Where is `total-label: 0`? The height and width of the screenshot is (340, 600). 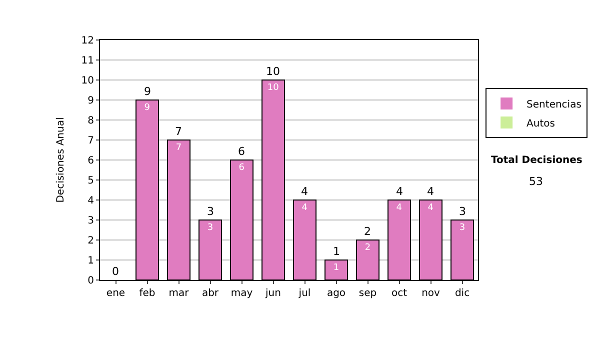 total-label: 0 is located at coordinates (115, 271).